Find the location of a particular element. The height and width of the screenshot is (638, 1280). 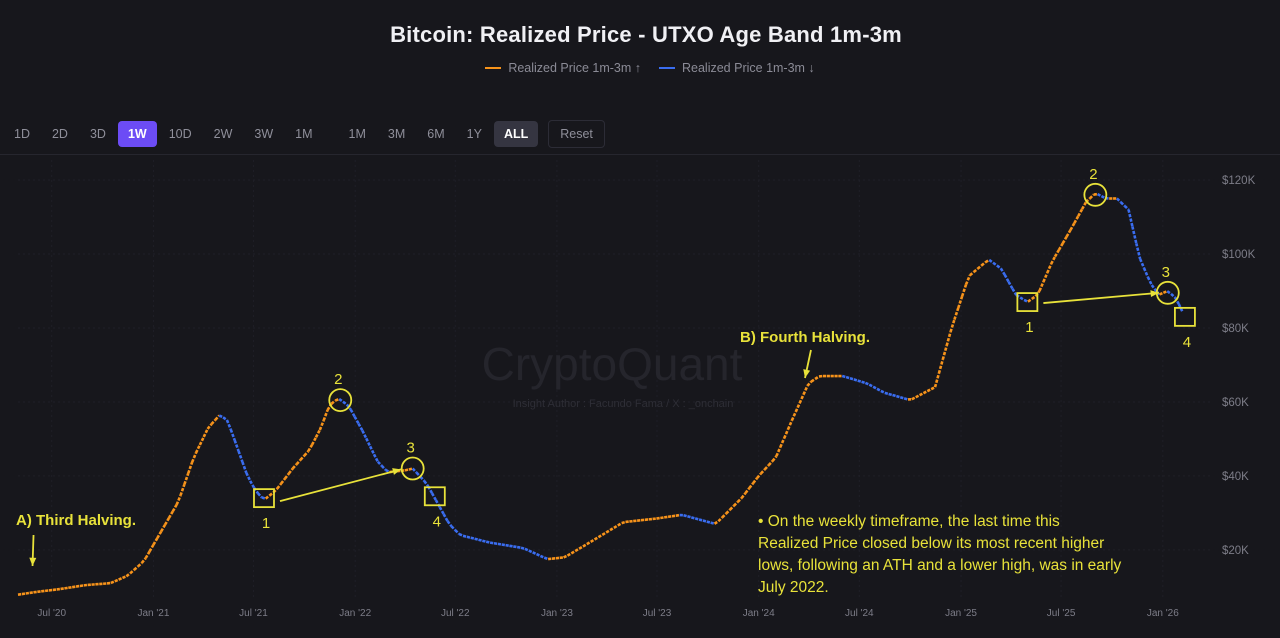

y-tick-label: $100K is located at coordinates (1239, 255).